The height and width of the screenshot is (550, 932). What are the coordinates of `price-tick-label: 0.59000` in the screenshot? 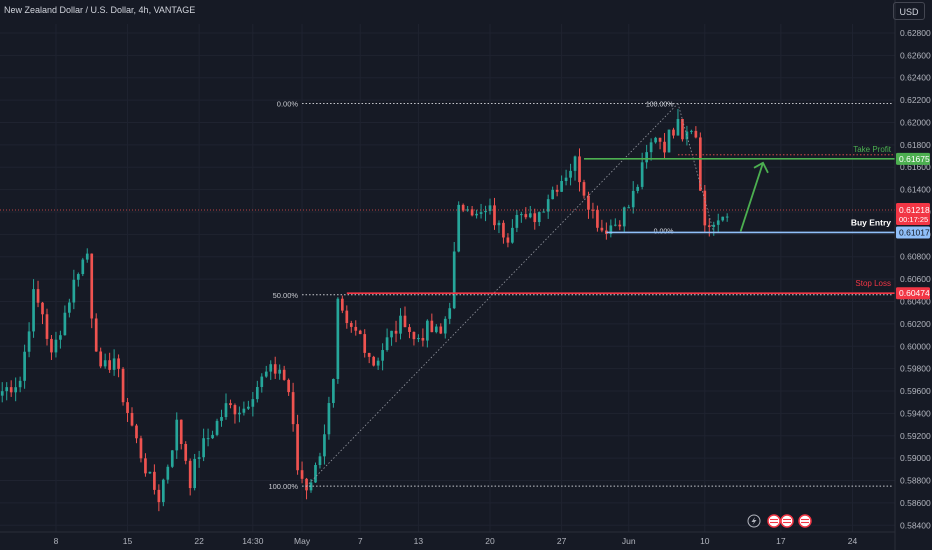 It's located at (915, 458).